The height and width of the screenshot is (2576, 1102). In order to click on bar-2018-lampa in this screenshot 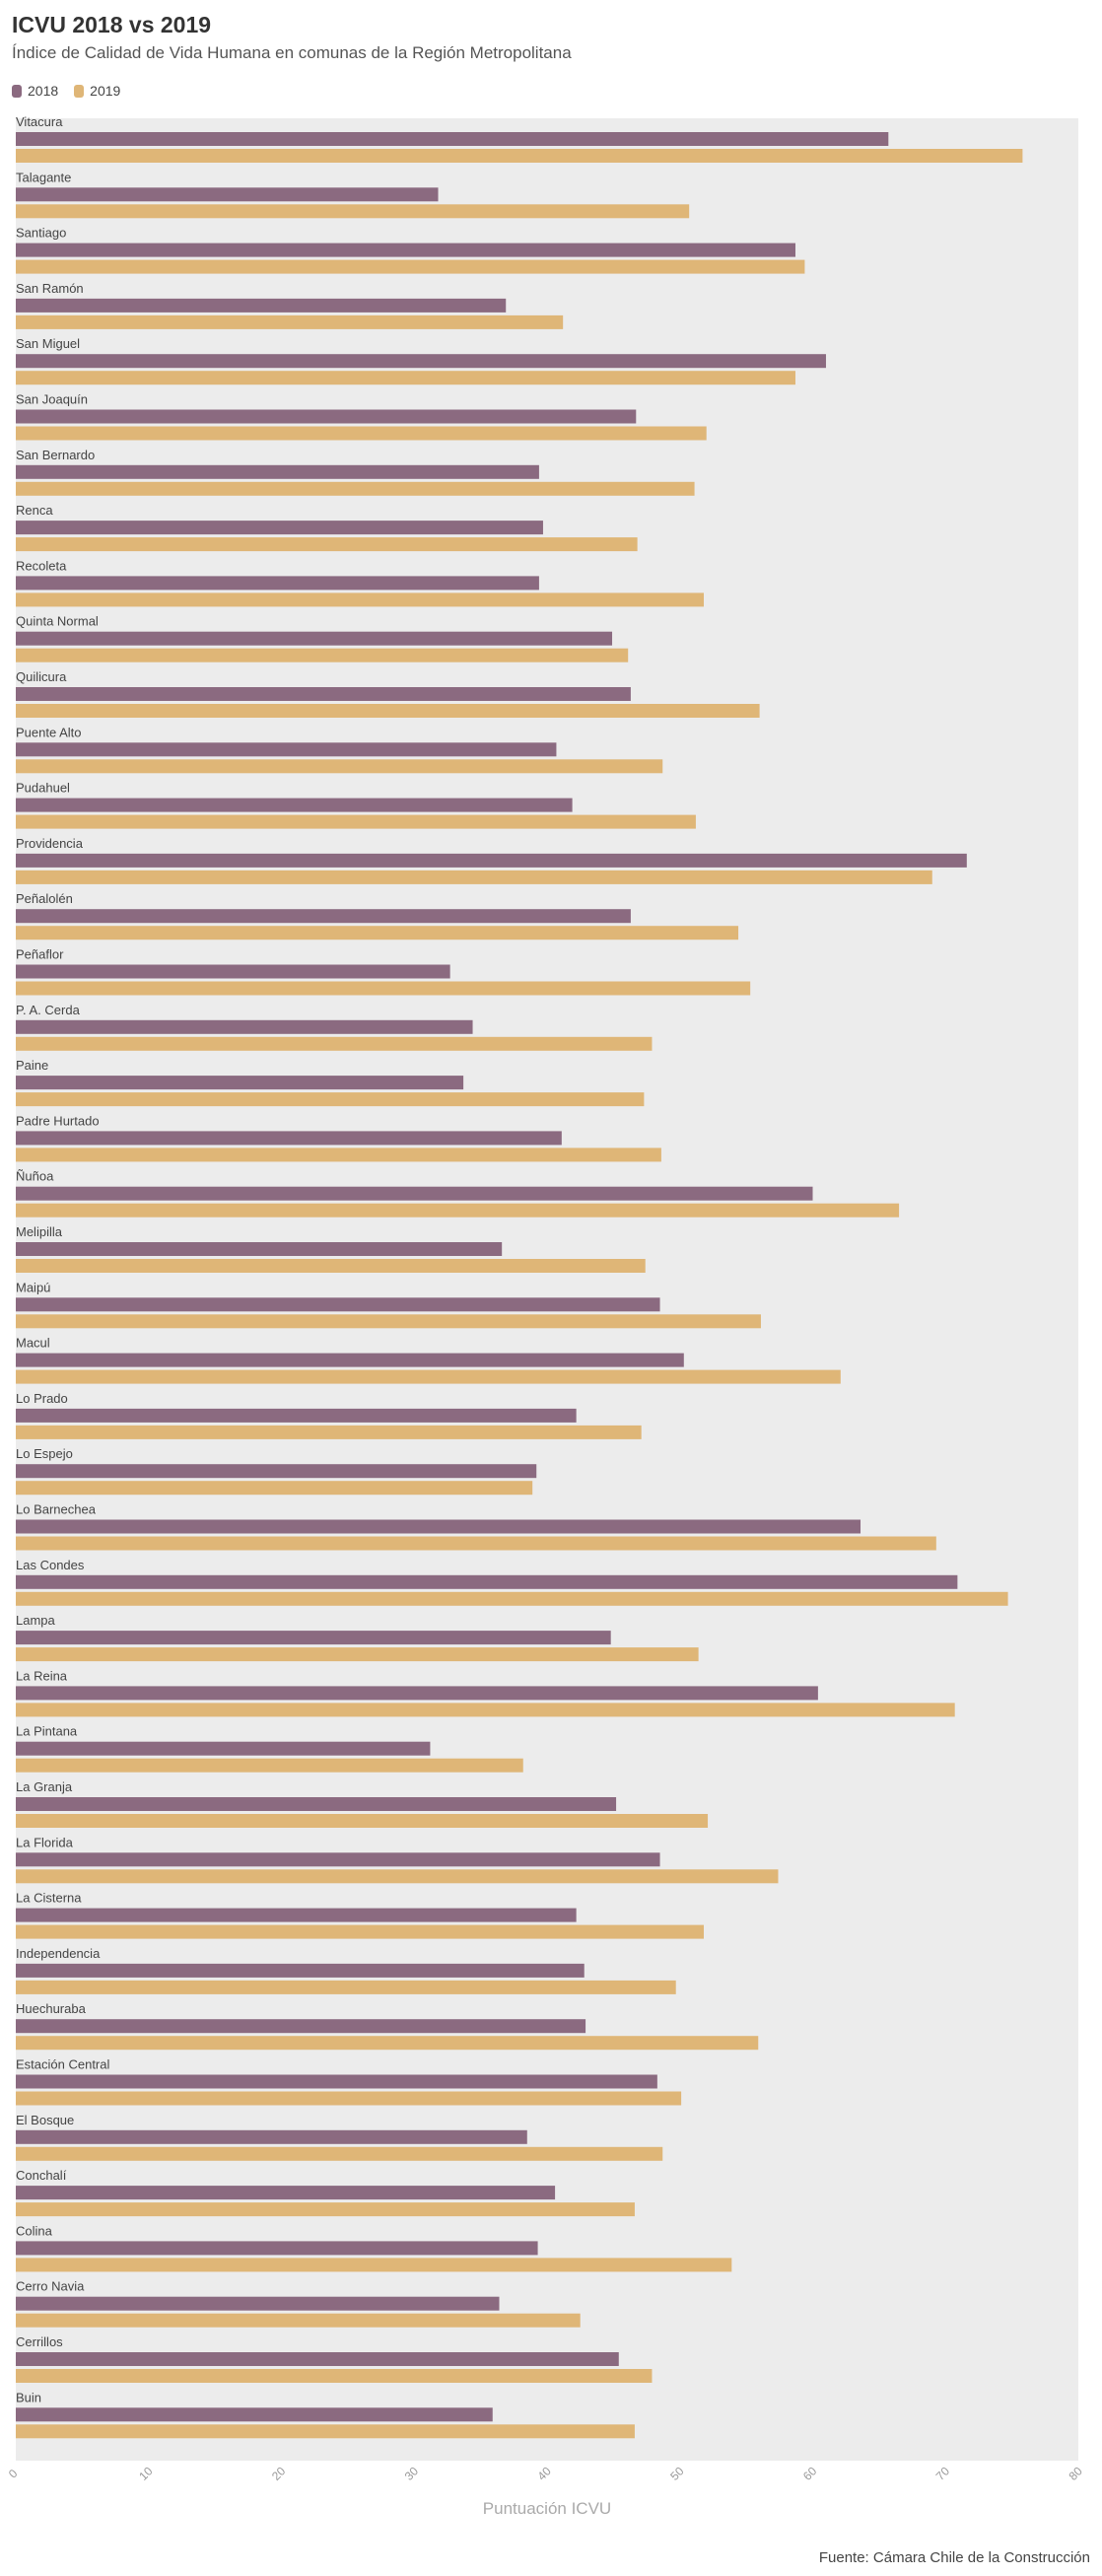, I will do `click(313, 1638)`.